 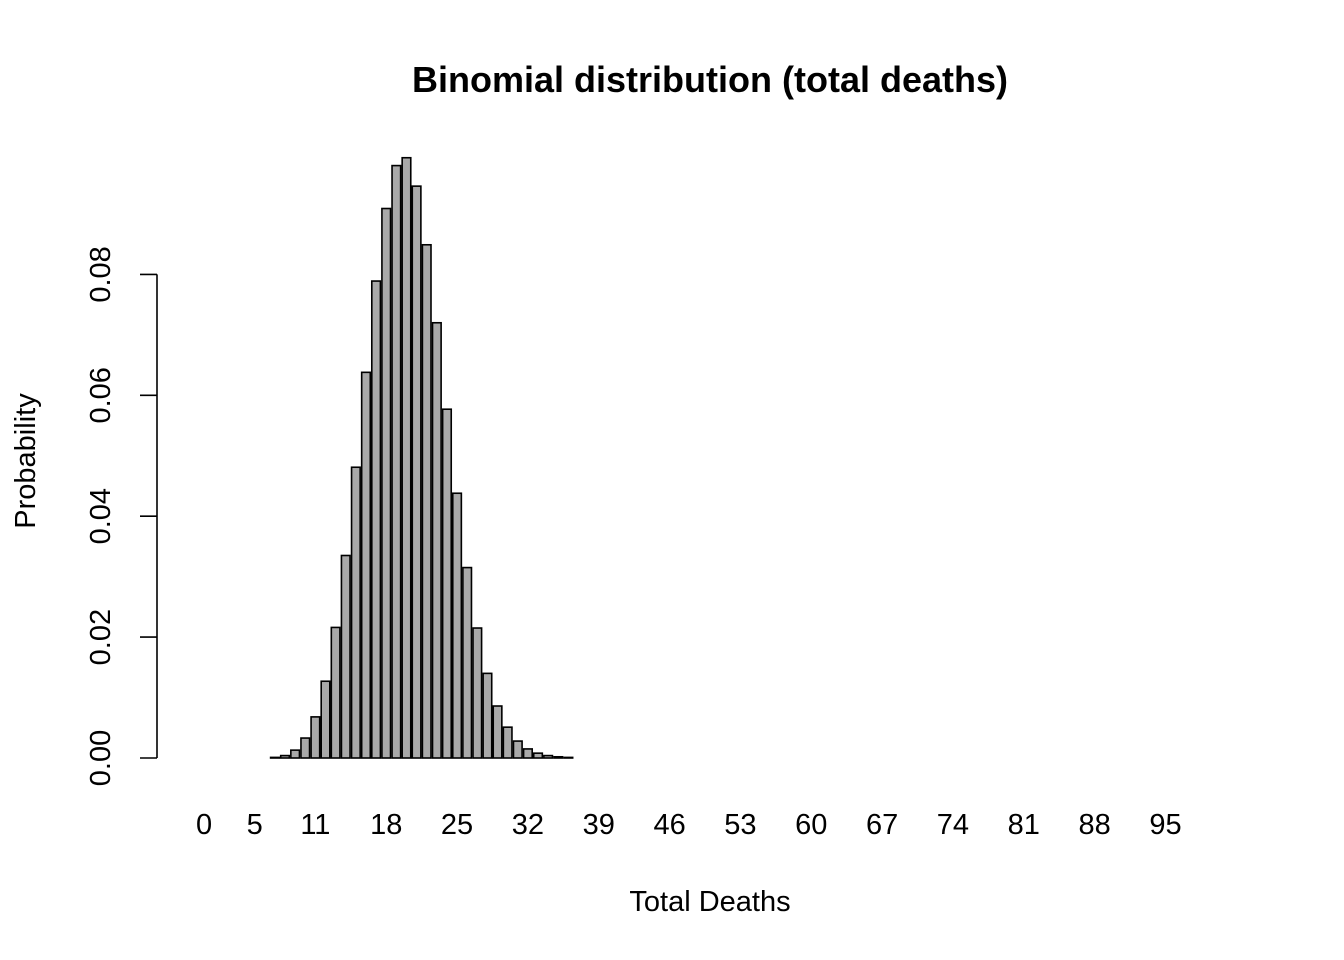 I want to click on y-tick-label: 0.02, so click(x=101, y=637).